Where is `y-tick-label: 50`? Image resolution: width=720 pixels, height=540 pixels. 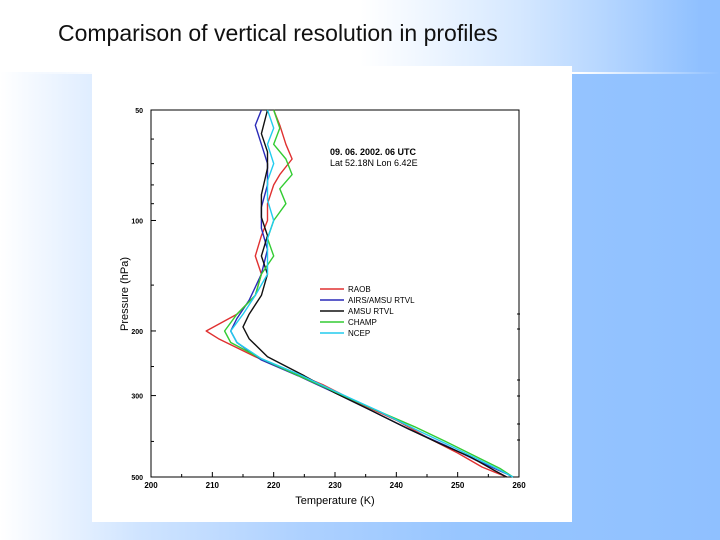
y-tick-label: 50 is located at coordinates (139, 111).